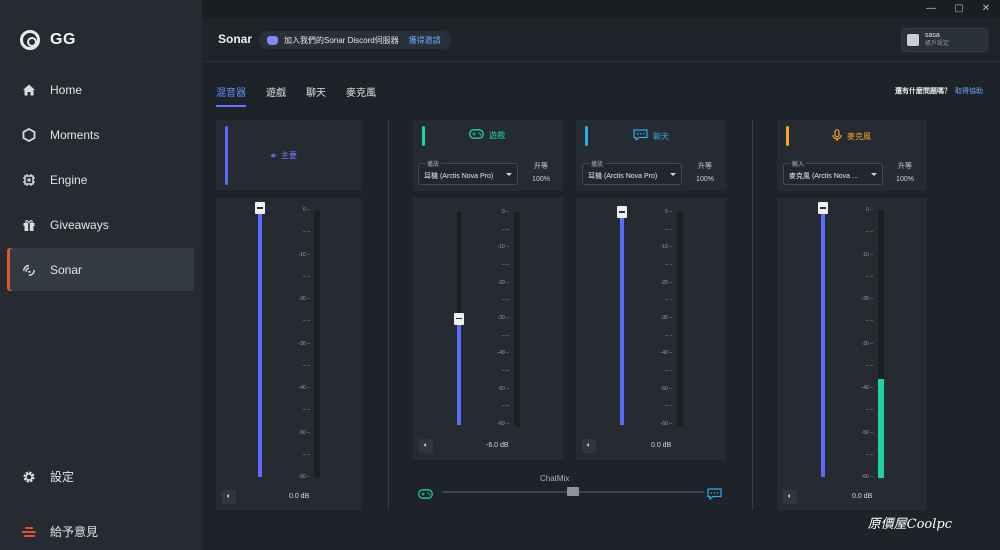 The width and height of the screenshot is (1000, 550). I want to click on chat-boost: 升等 100%, so click(705, 173).